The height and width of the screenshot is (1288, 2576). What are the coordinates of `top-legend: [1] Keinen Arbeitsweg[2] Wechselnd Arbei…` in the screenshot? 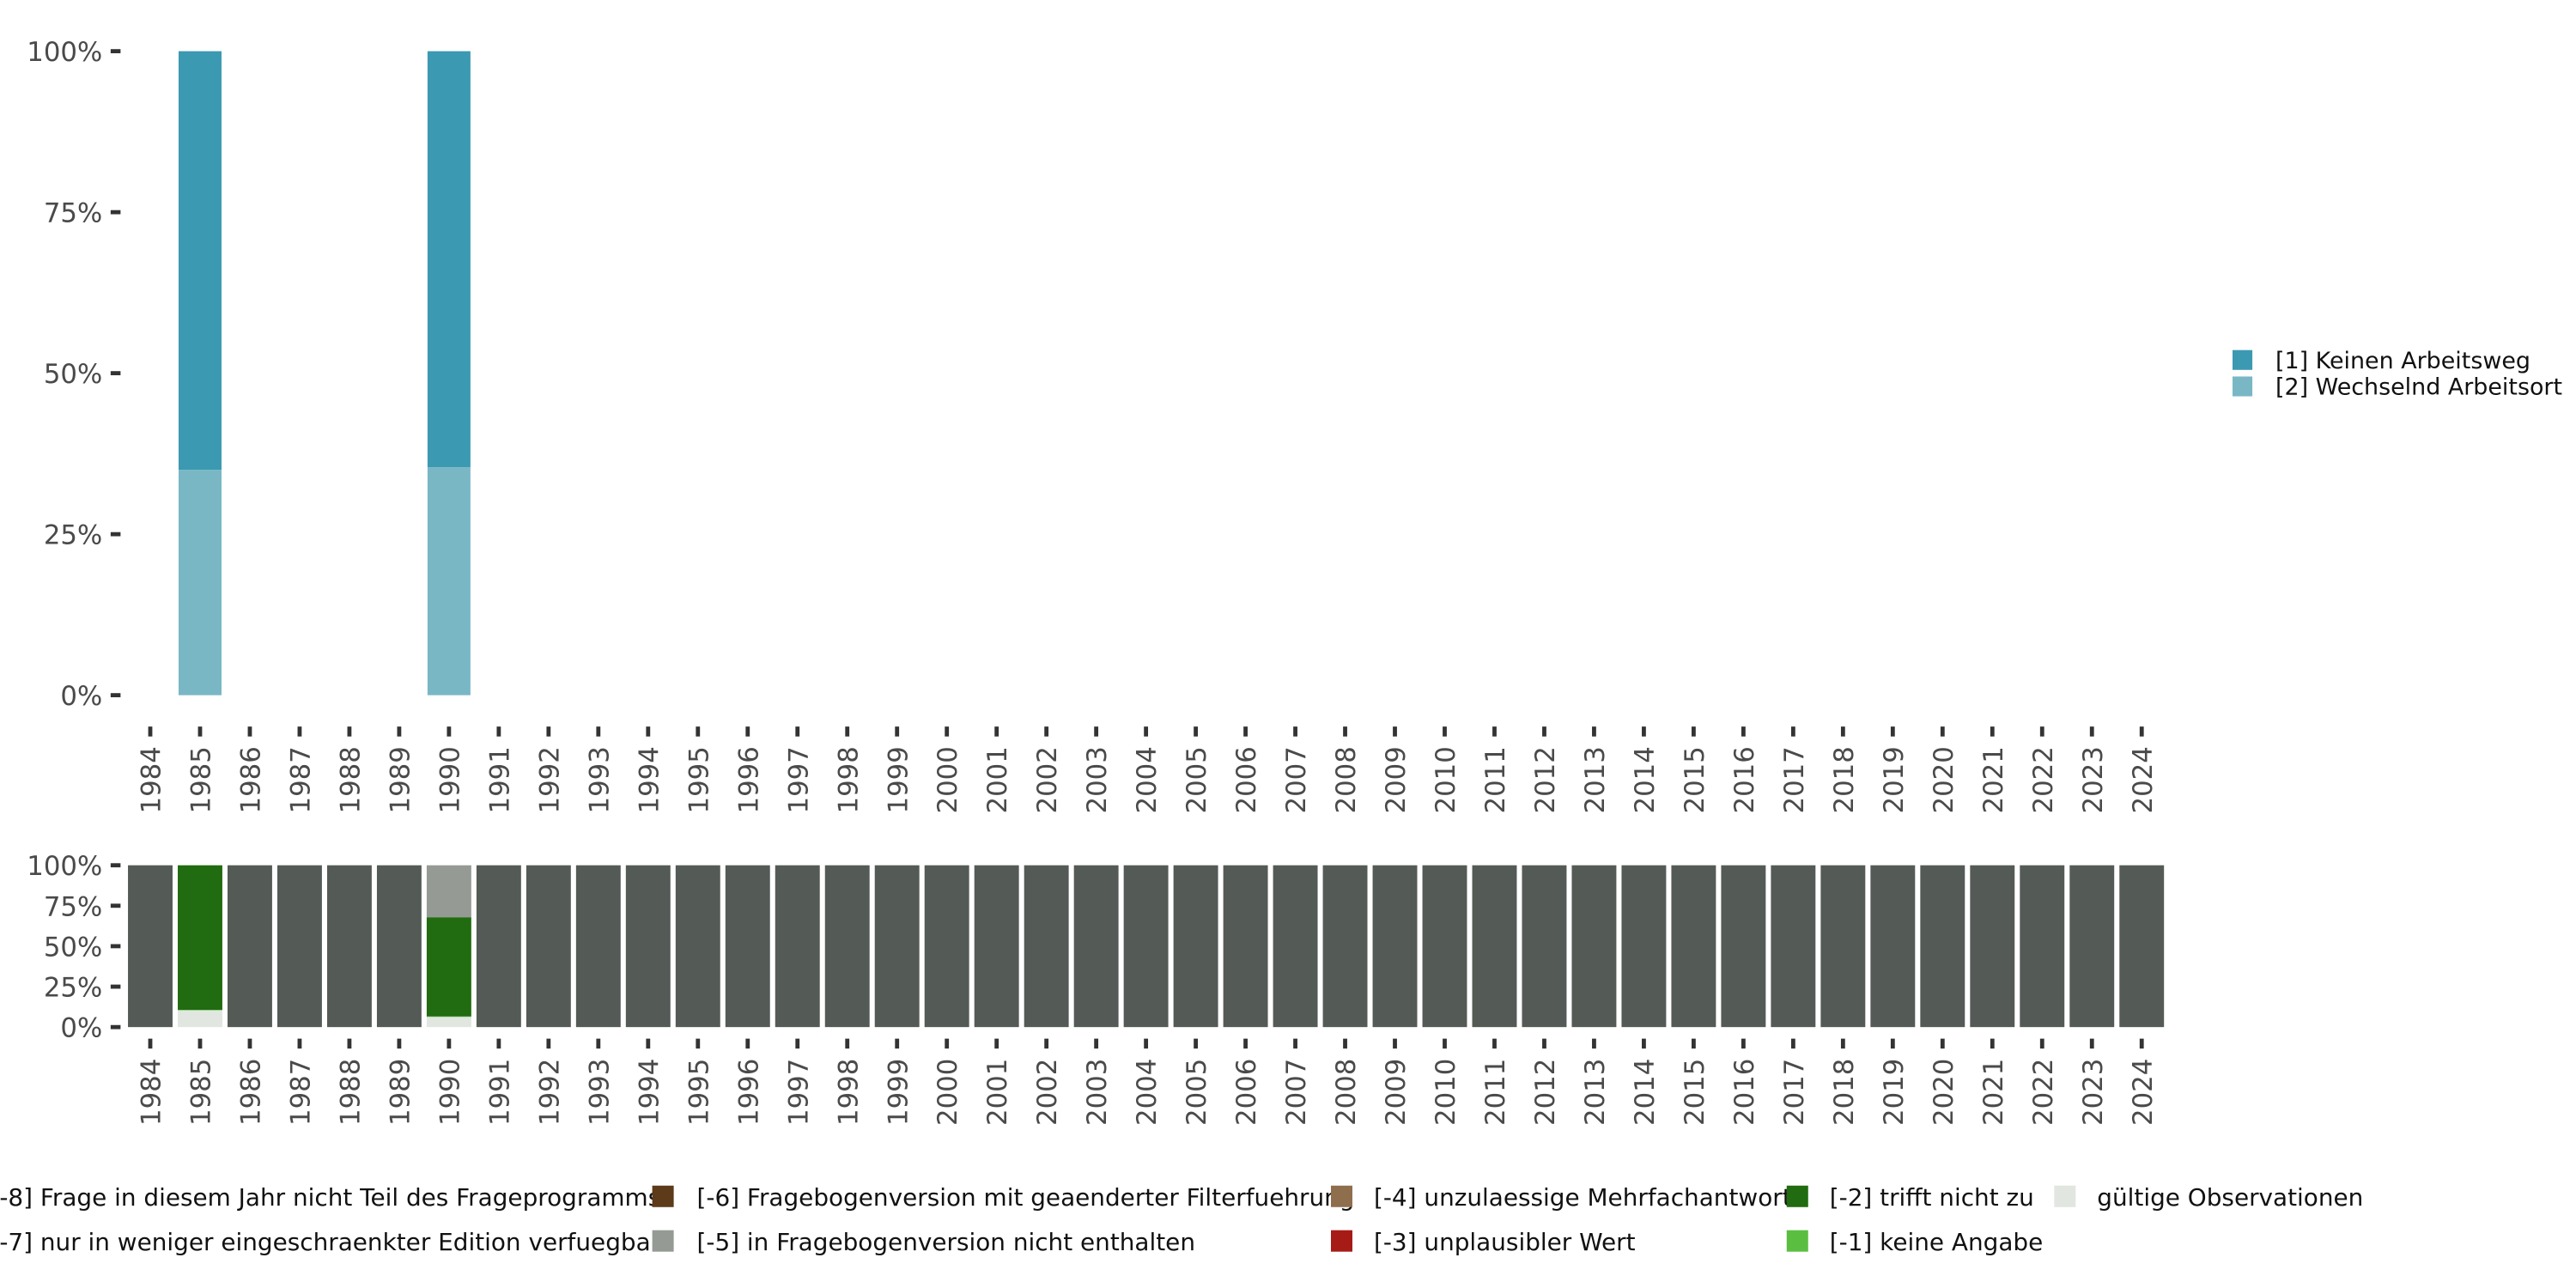 It's located at (2397, 375).